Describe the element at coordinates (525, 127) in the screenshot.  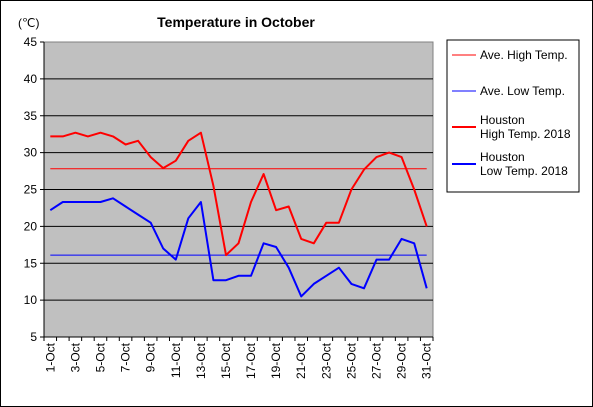
I see `legend-label: Houston High Temp. 2018` at that location.